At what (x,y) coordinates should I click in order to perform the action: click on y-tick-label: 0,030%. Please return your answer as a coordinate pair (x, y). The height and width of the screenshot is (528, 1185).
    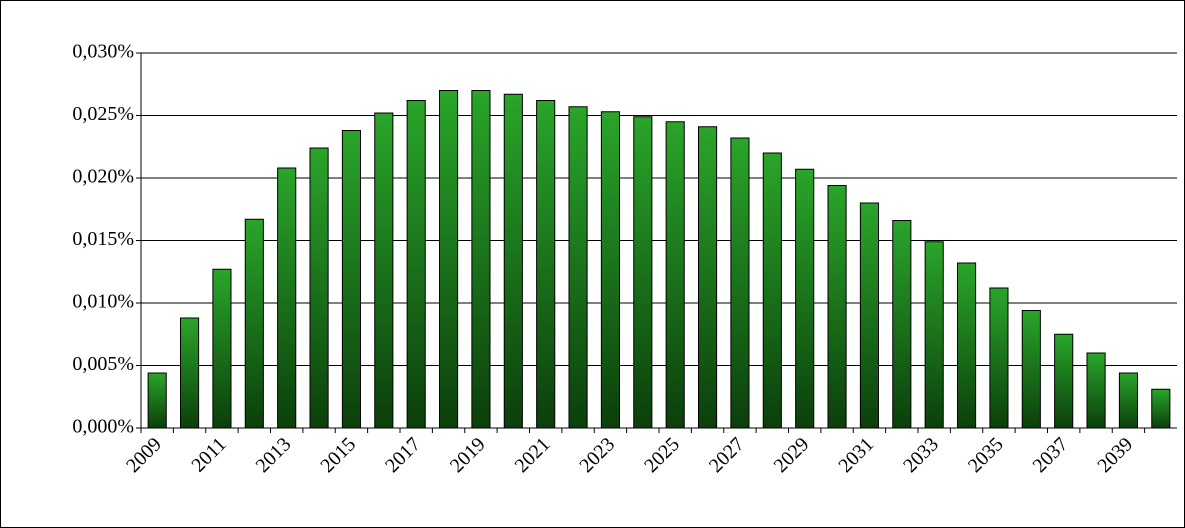
    Looking at the image, I should click on (103, 52).